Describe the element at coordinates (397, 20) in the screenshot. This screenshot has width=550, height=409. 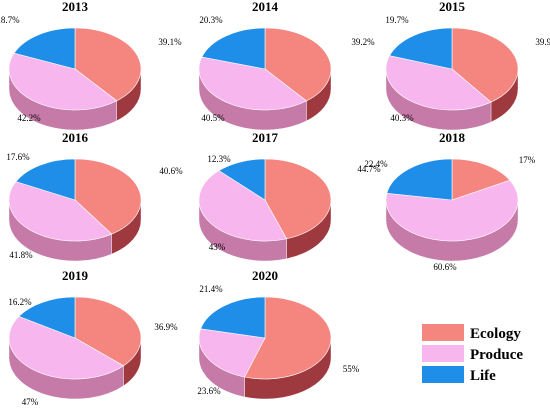
I see `data-label-life-2015: 19.7%` at that location.